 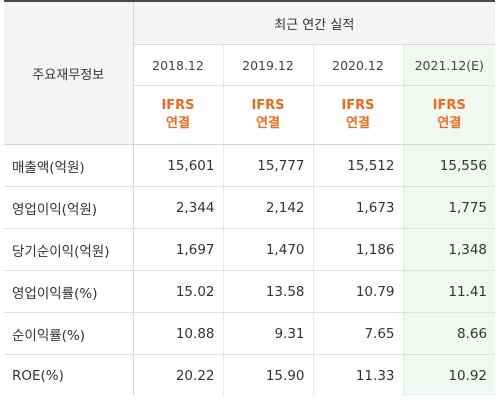 I want to click on table-cell: 9.31, so click(x=268, y=333).